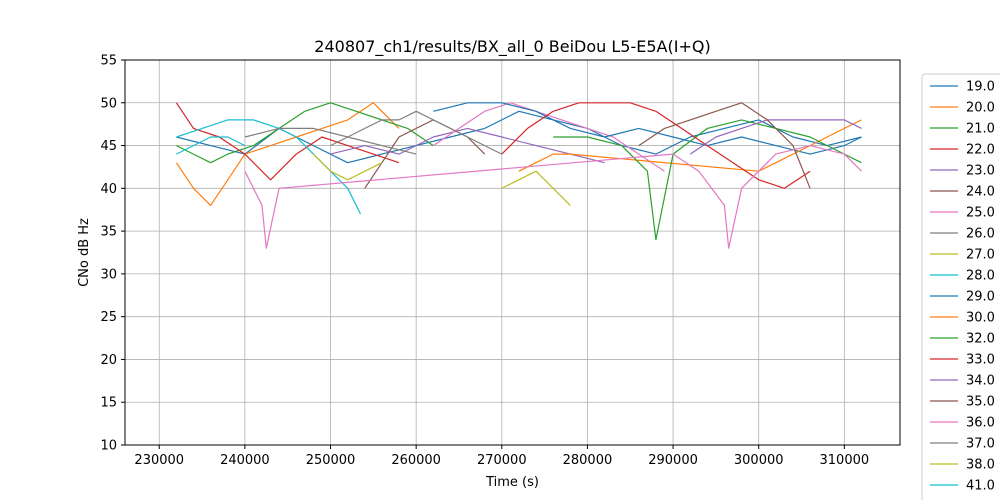 The image size is (1000, 500). What do you see at coordinates (108, 232) in the screenshot?
I see `y-tick-label: 35` at bounding box center [108, 232].